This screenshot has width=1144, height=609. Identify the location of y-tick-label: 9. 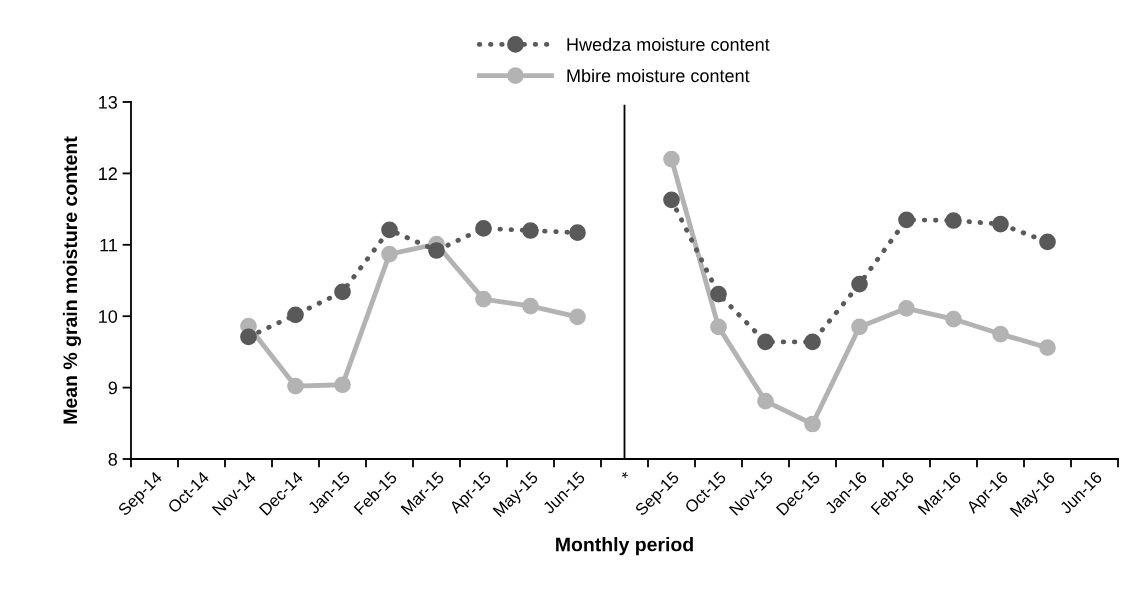
(112, 388).